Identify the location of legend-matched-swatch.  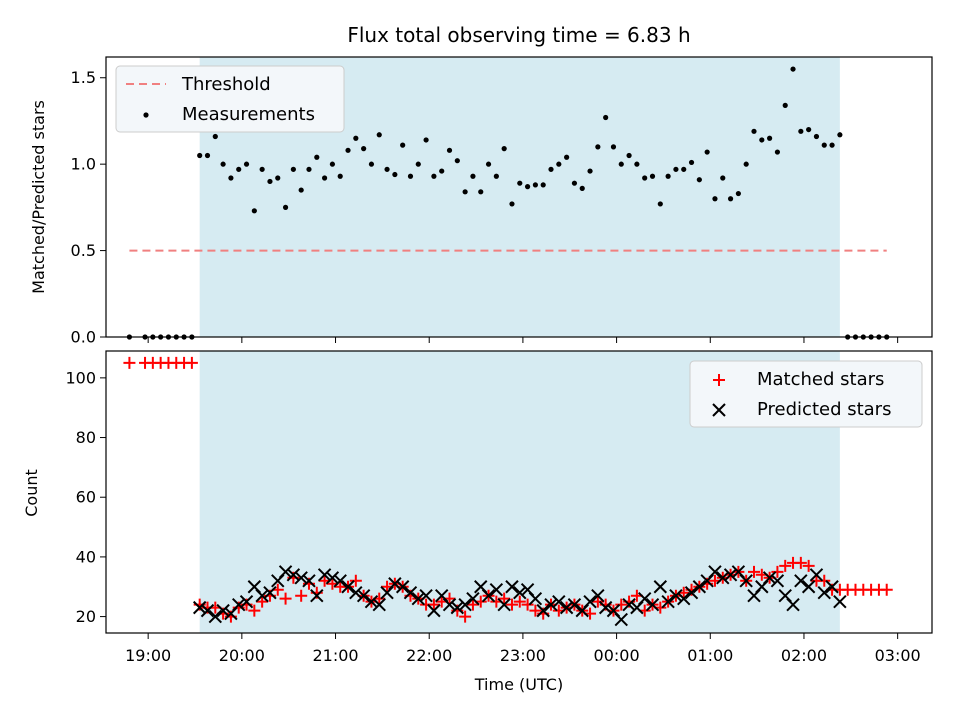
(719, 380).